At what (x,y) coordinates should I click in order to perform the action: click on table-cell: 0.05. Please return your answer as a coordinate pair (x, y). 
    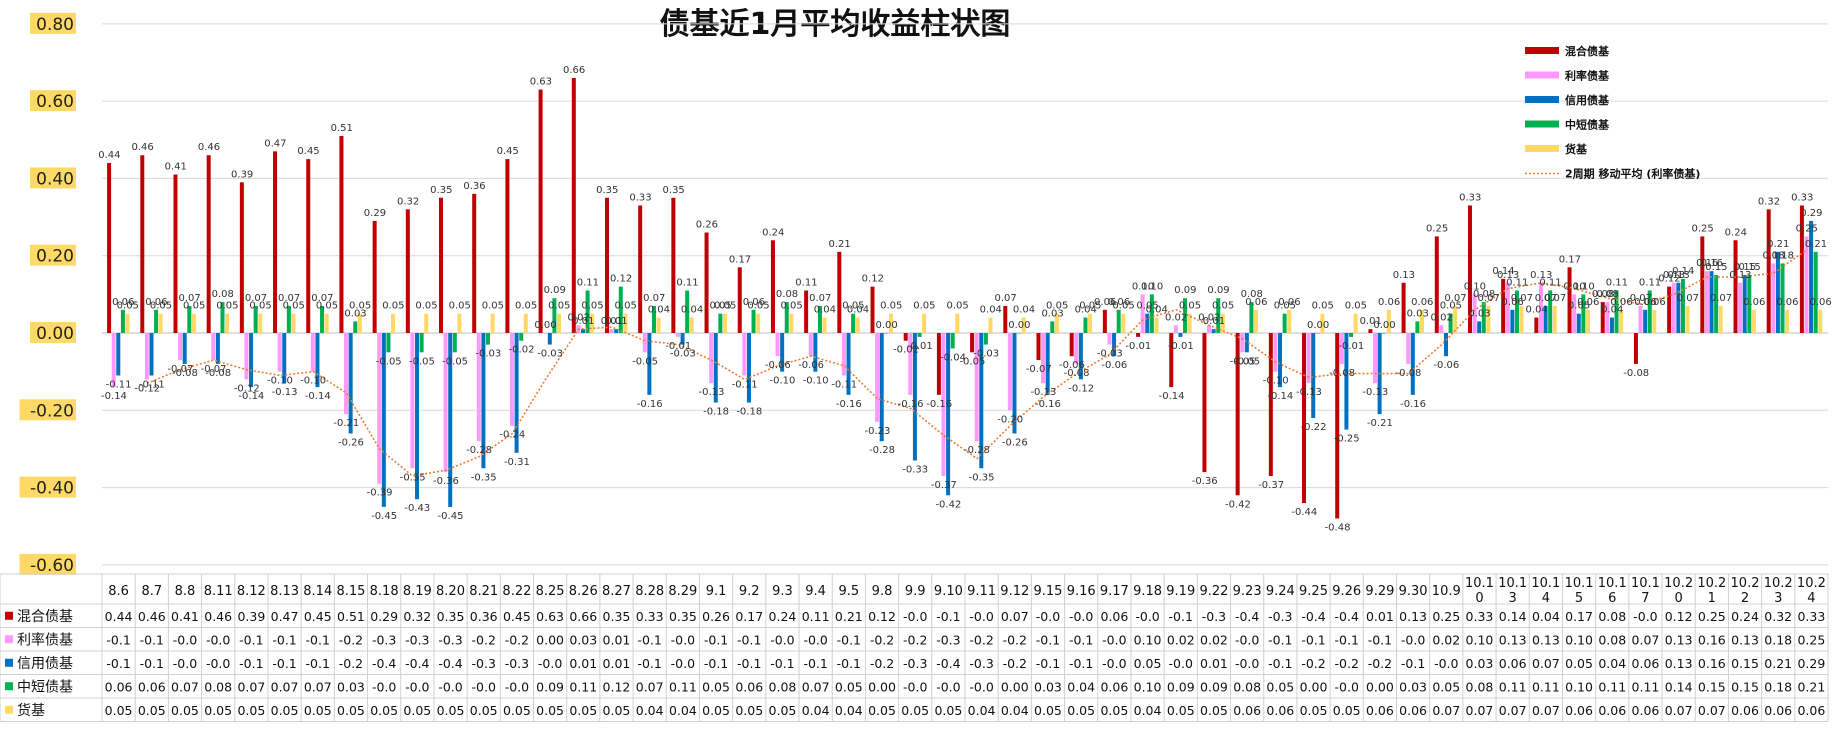
    Looking at the image, I should click on (451, 710).